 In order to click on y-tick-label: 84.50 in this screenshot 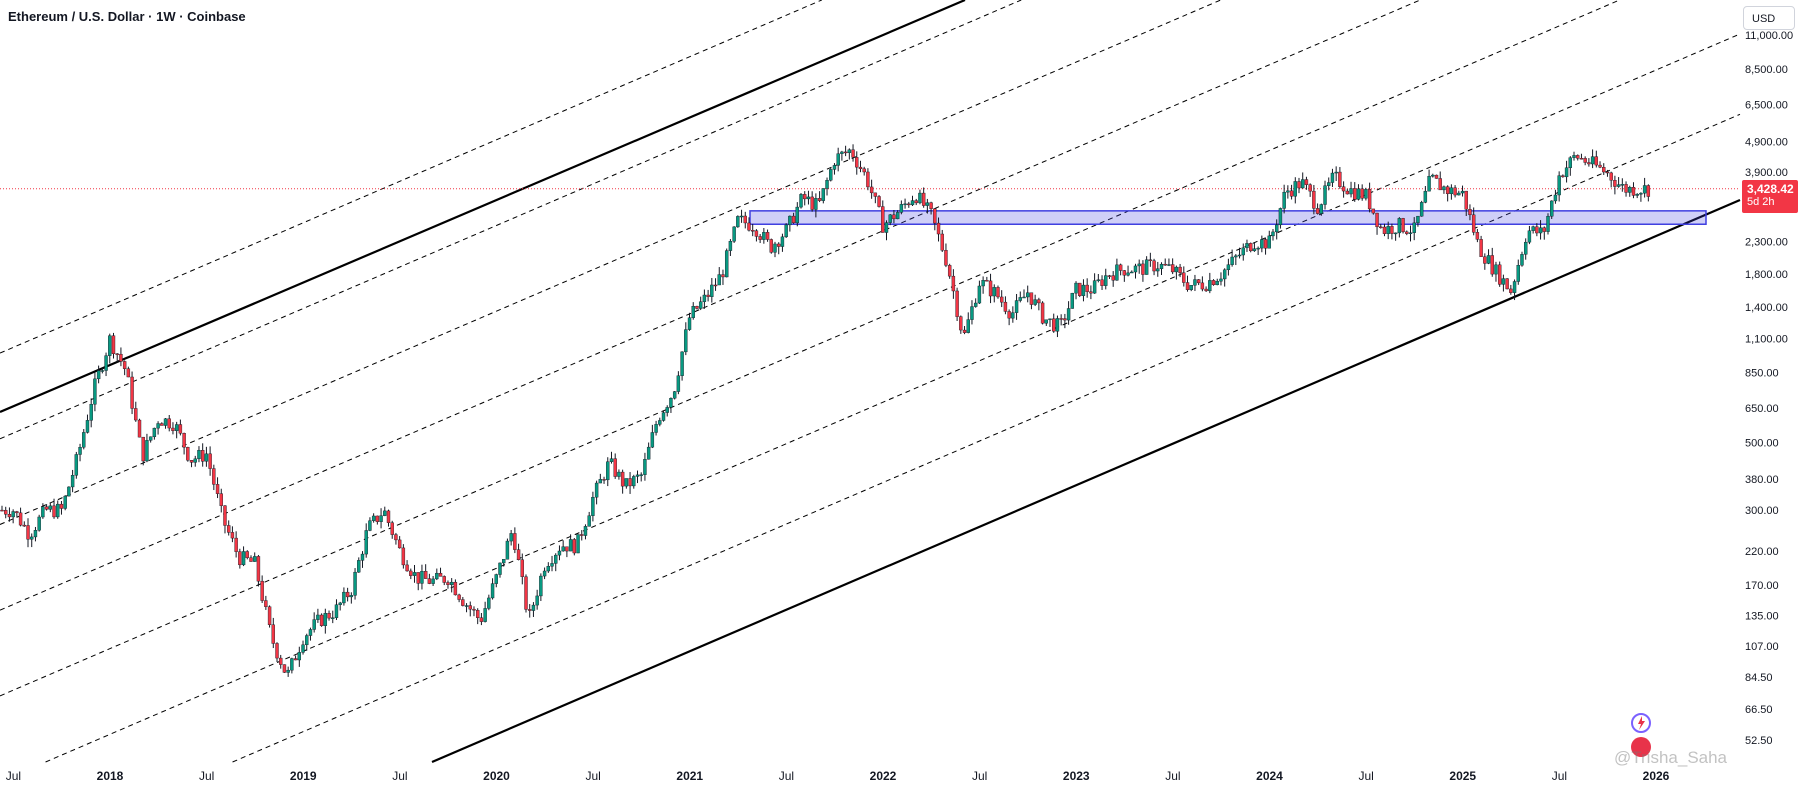, I will do `click(1759, 678)`.